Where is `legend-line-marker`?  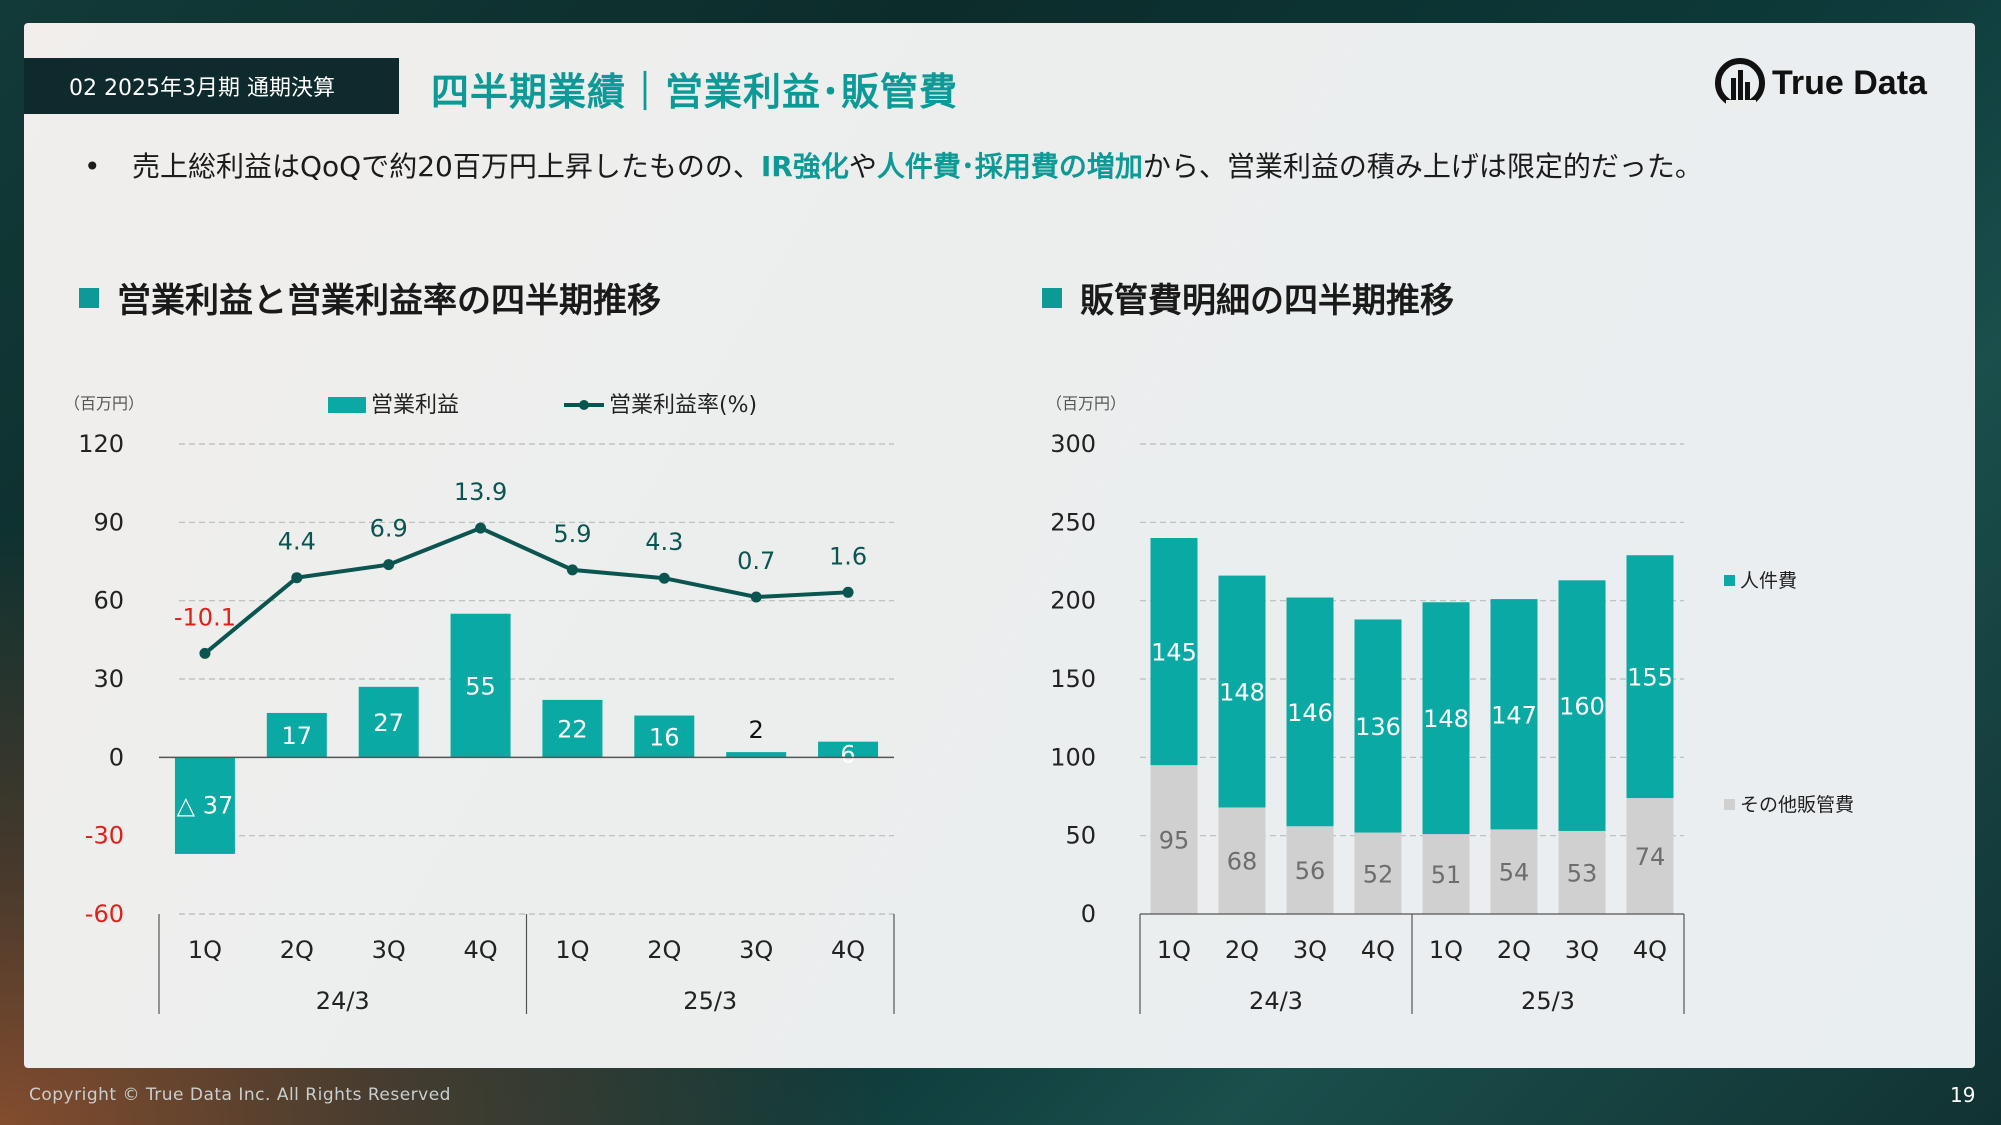
legend-line-marker is located at coordinates (584, 405).